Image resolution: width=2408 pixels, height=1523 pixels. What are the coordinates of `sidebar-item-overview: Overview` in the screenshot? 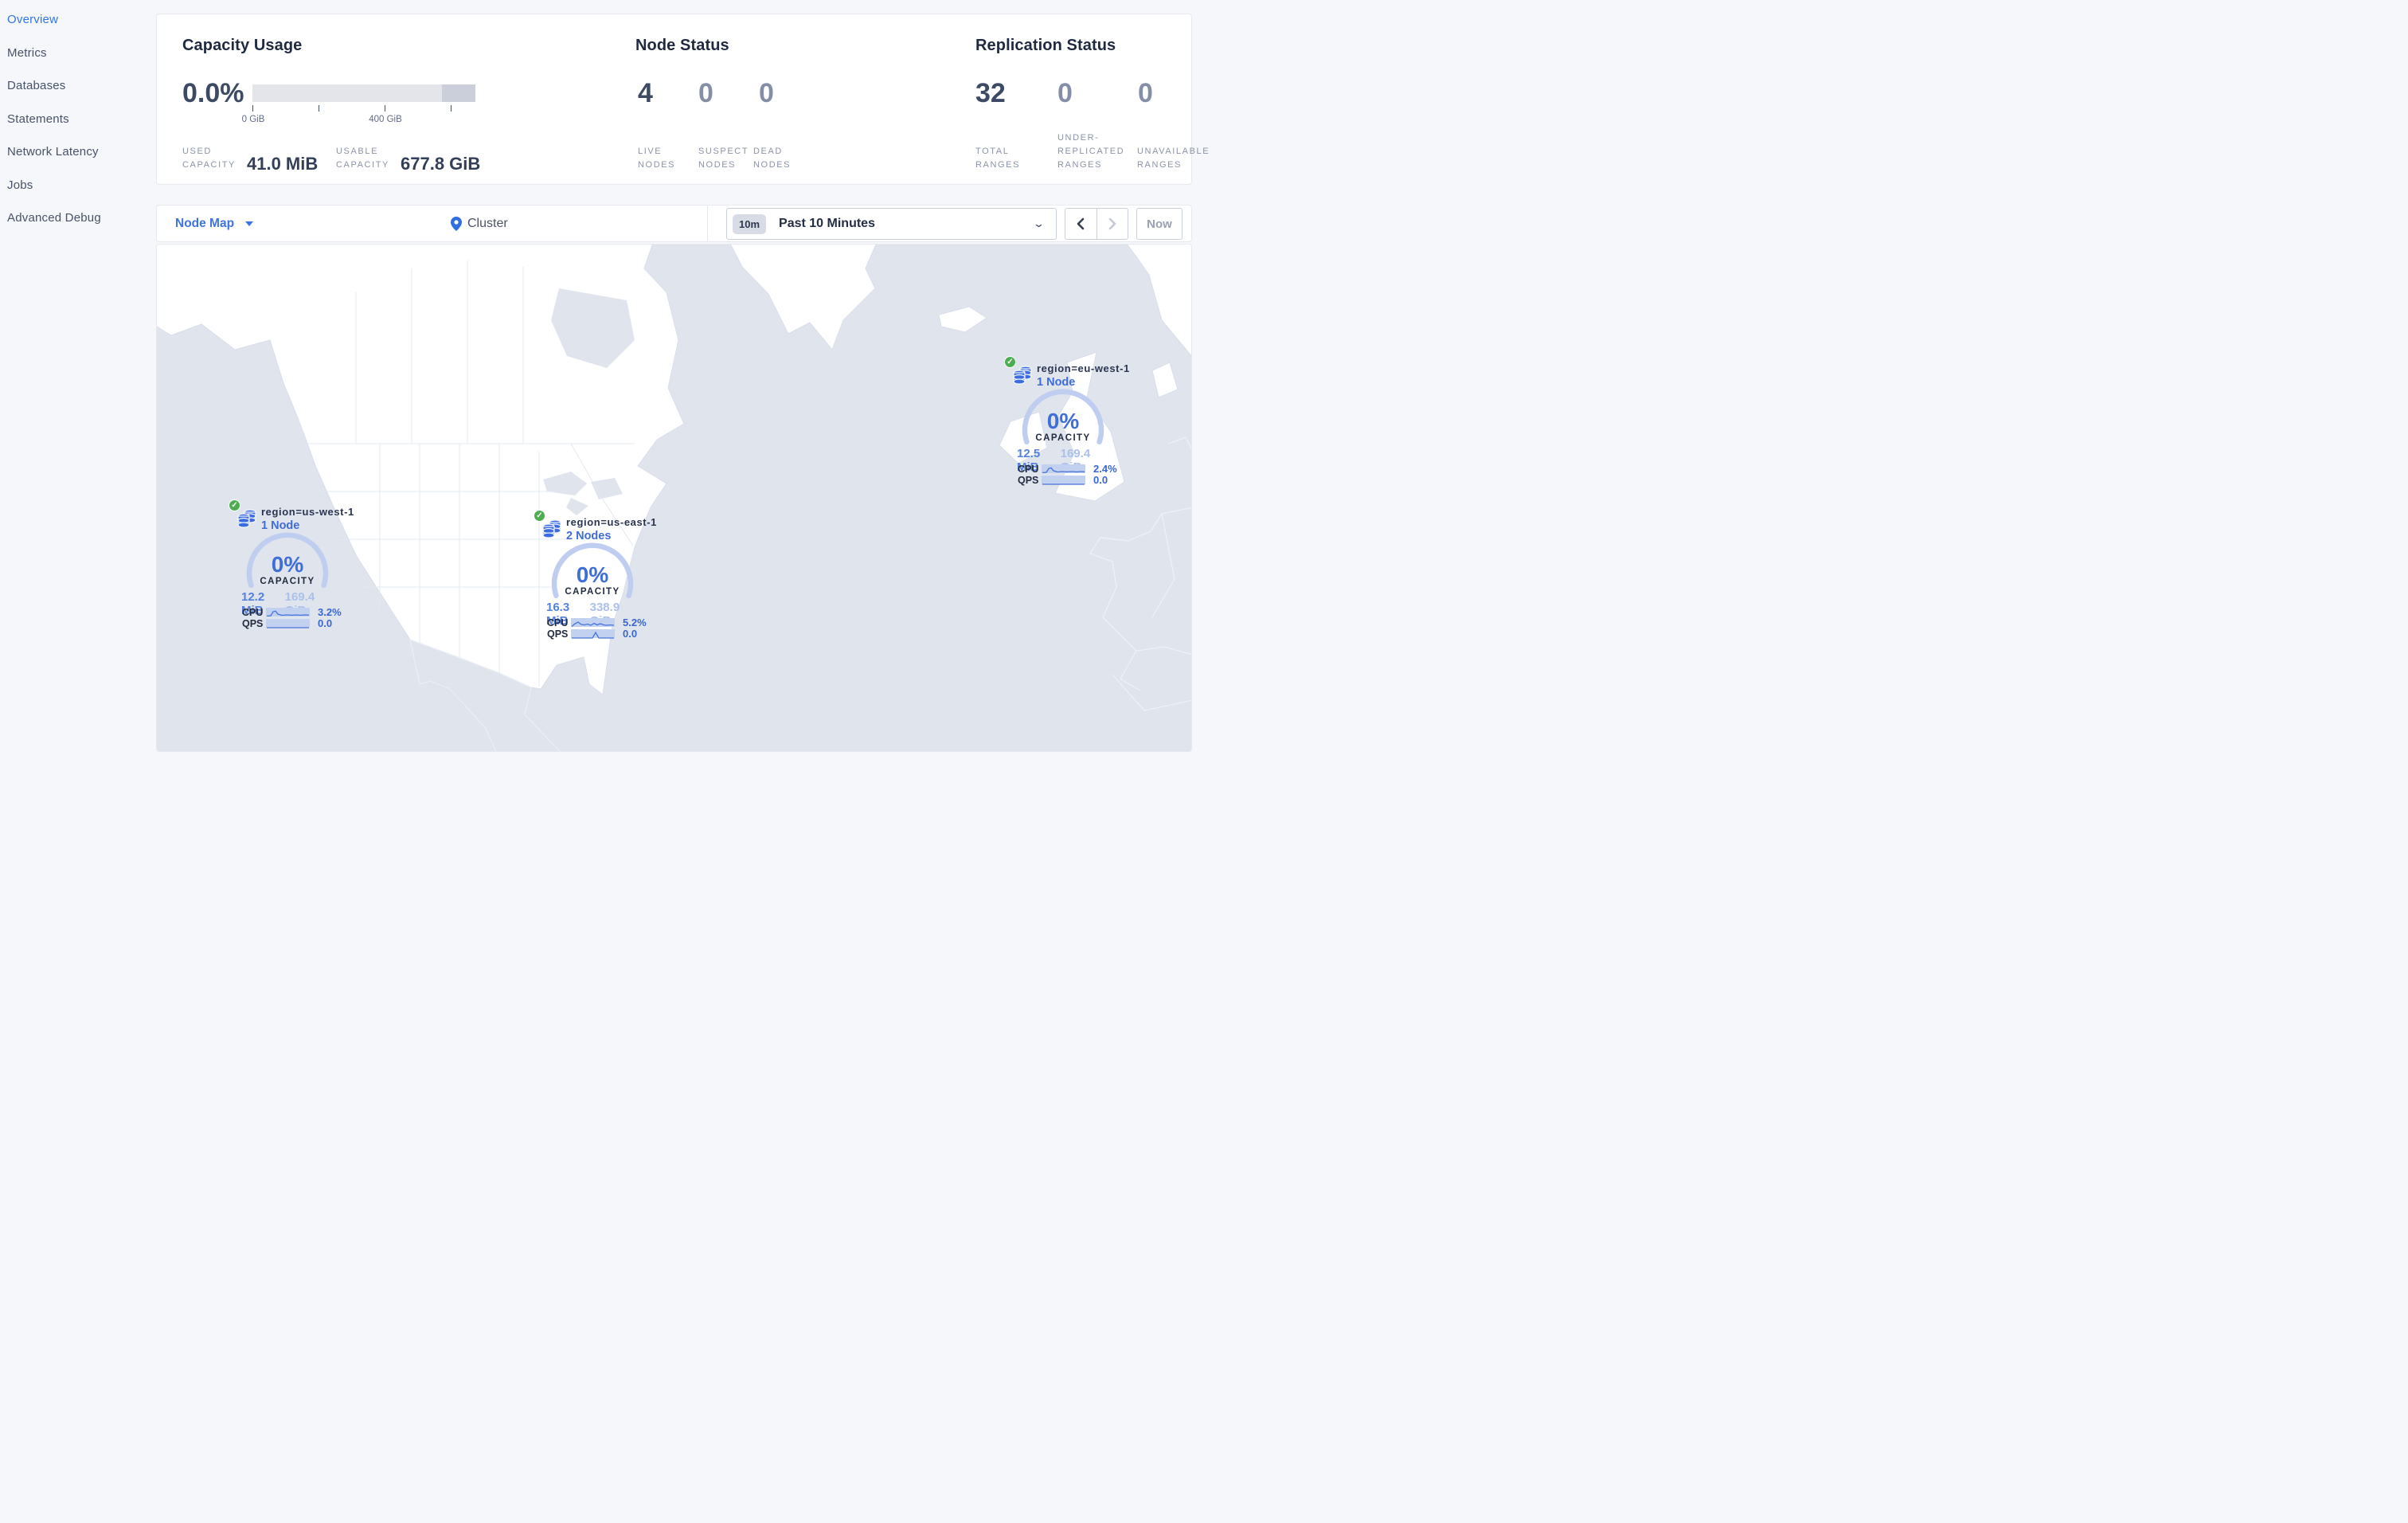 It's located at (33, 20).